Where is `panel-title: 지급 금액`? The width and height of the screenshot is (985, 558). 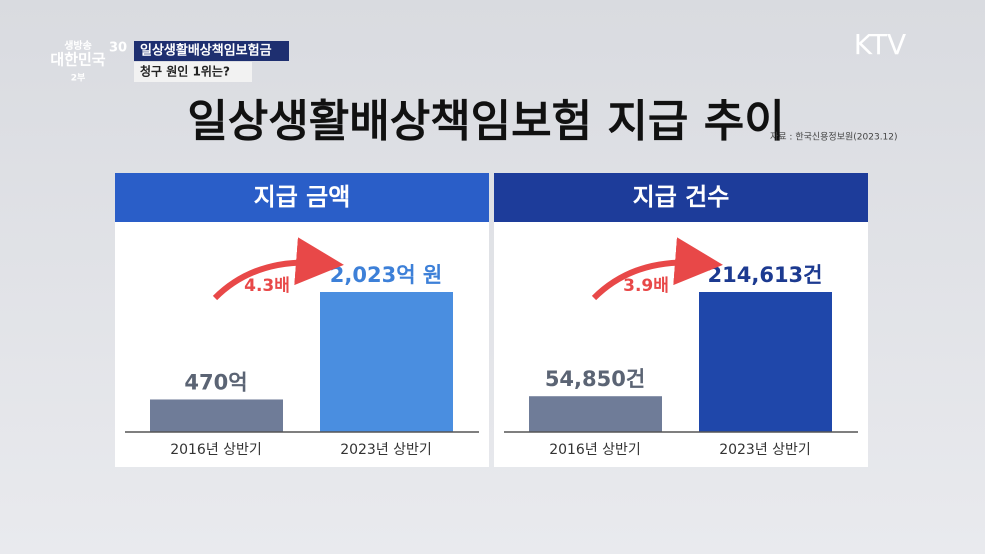
panel-title: 지급 금액 is located at coordinates (302, 197).